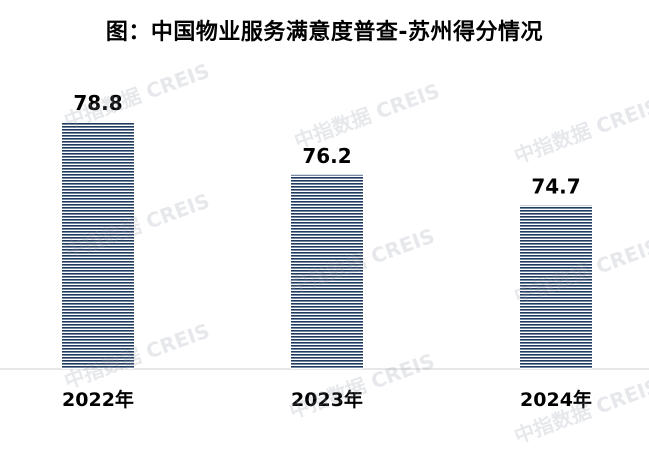 This screenshot has width=649, height=449. Describe the element at coordinates (324, 32) in the screenshot. I see `chart-title: 图：中国物业服务满意度普查-苏州得分情况` at that location.